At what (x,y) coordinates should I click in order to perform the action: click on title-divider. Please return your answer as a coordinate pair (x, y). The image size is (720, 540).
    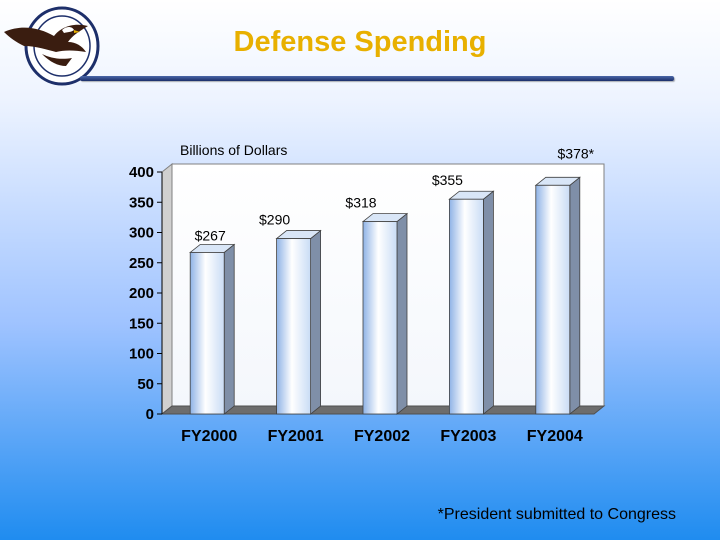
    Looking at the image, I should click on (377, 78).